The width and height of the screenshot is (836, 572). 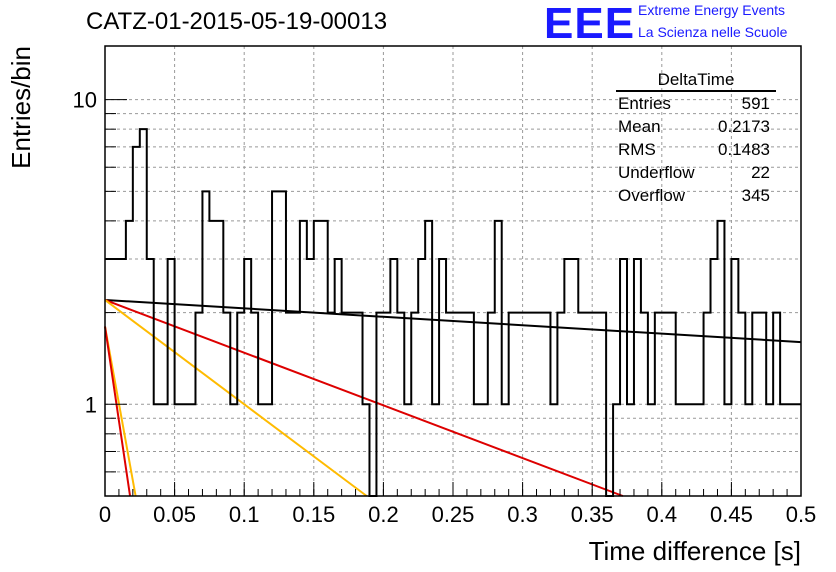 What do you see at coordinates (712, 10) in the screenshot?
I see `logo-subtitle-line1: Extreme Energy Events` at bounding box center [712, 10].